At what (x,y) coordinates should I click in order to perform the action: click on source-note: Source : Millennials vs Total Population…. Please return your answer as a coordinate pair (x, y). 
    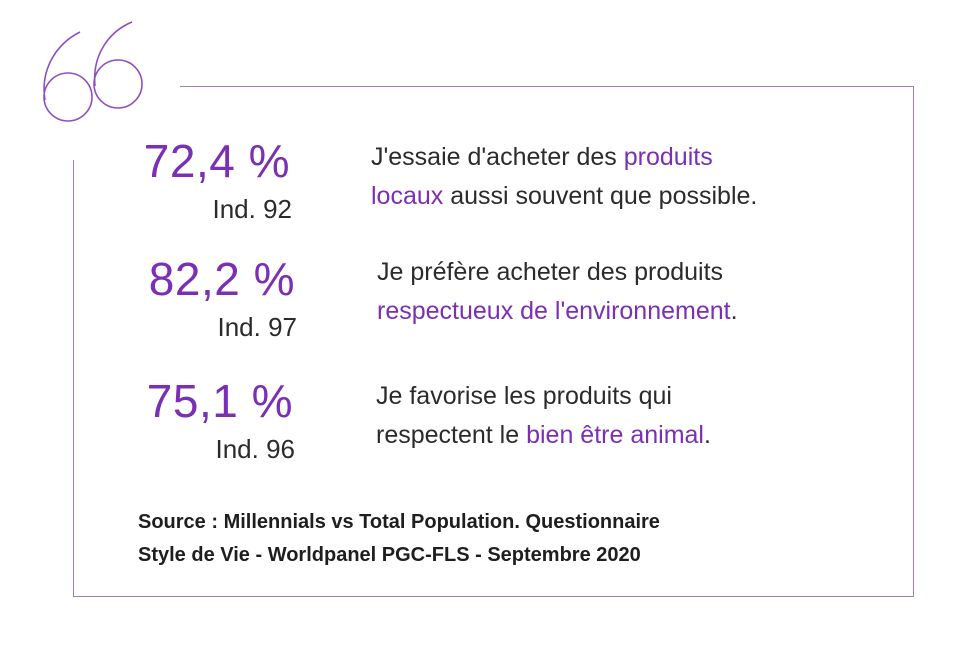
    Looking at the image, I should click on (399, 539).